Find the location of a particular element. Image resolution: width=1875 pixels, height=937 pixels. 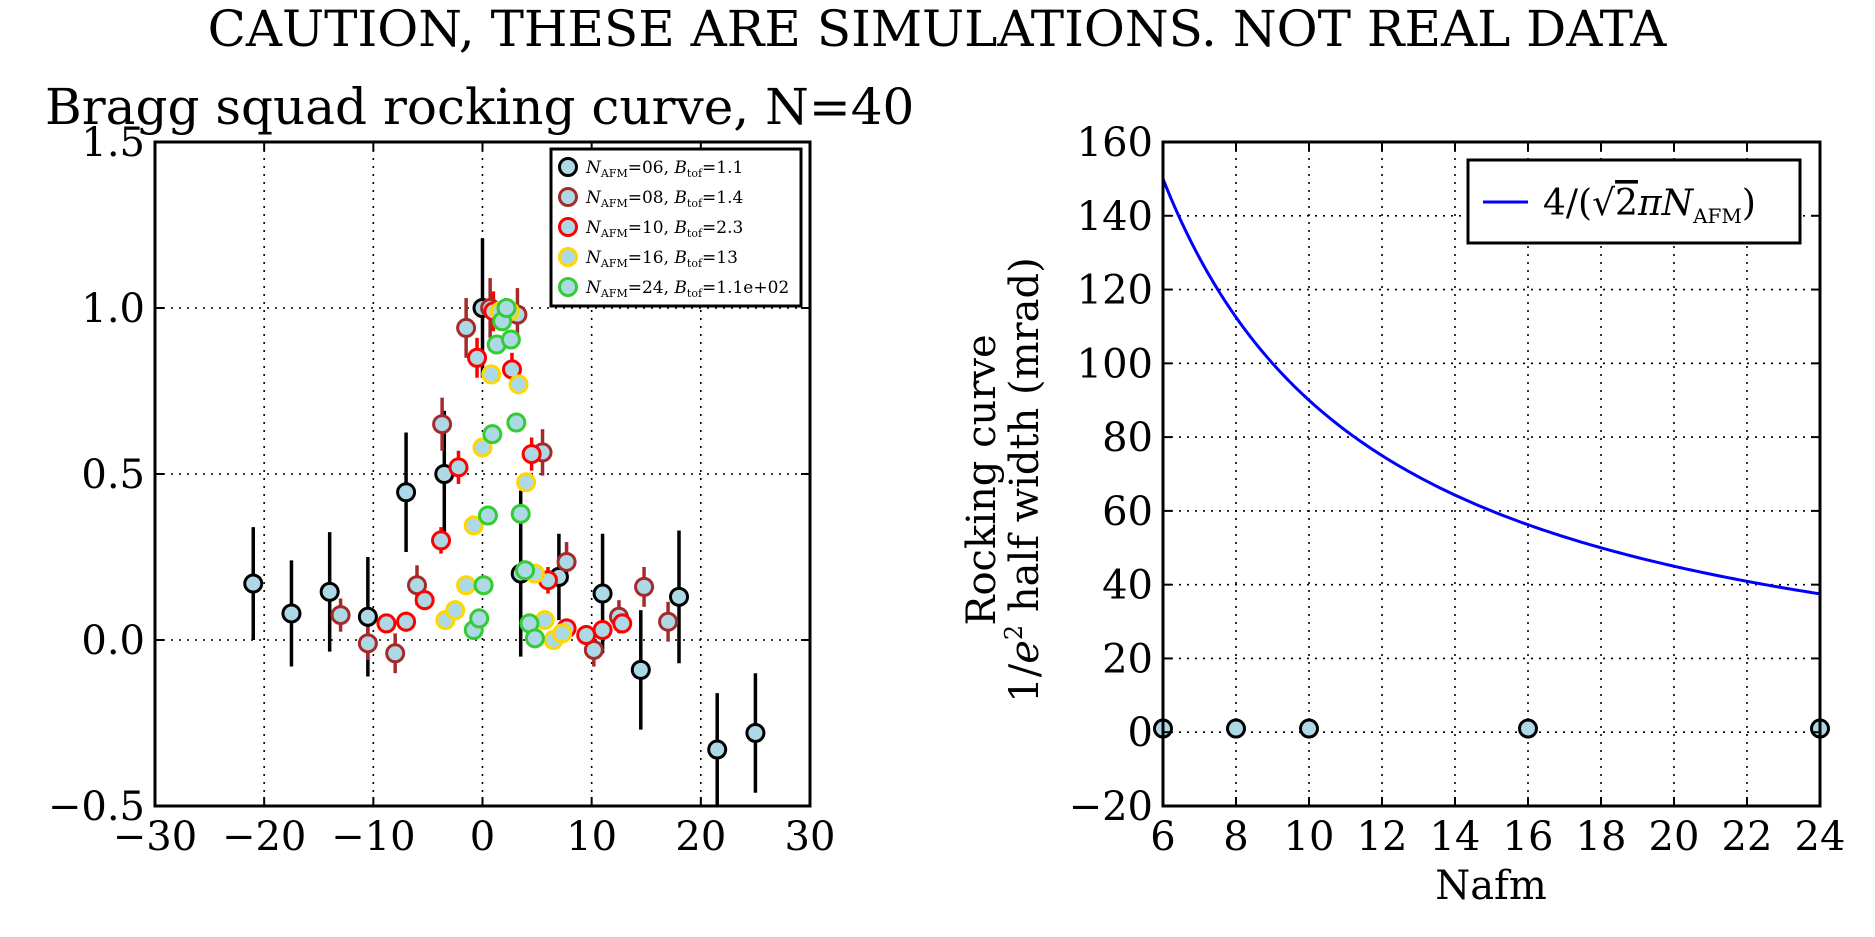

x-tick-label: −30 is located at coordinates (155, 837).